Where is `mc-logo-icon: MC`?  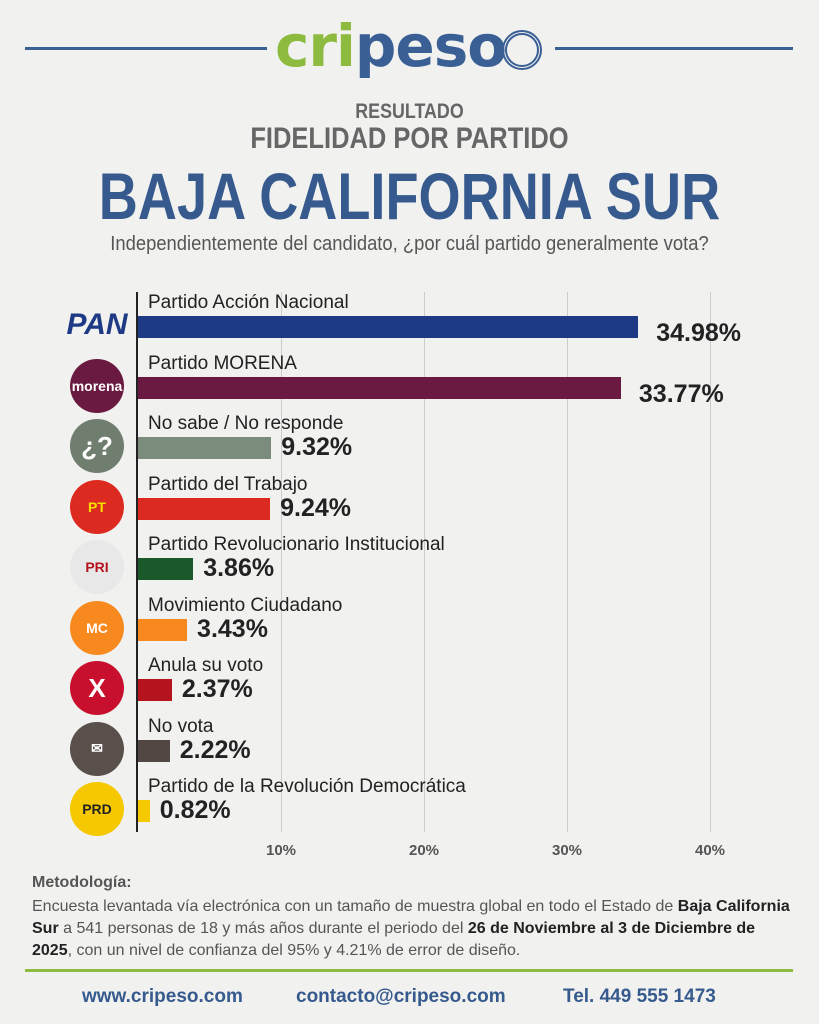
mc-logo-icon: MC is located at coordinates (97, 627).